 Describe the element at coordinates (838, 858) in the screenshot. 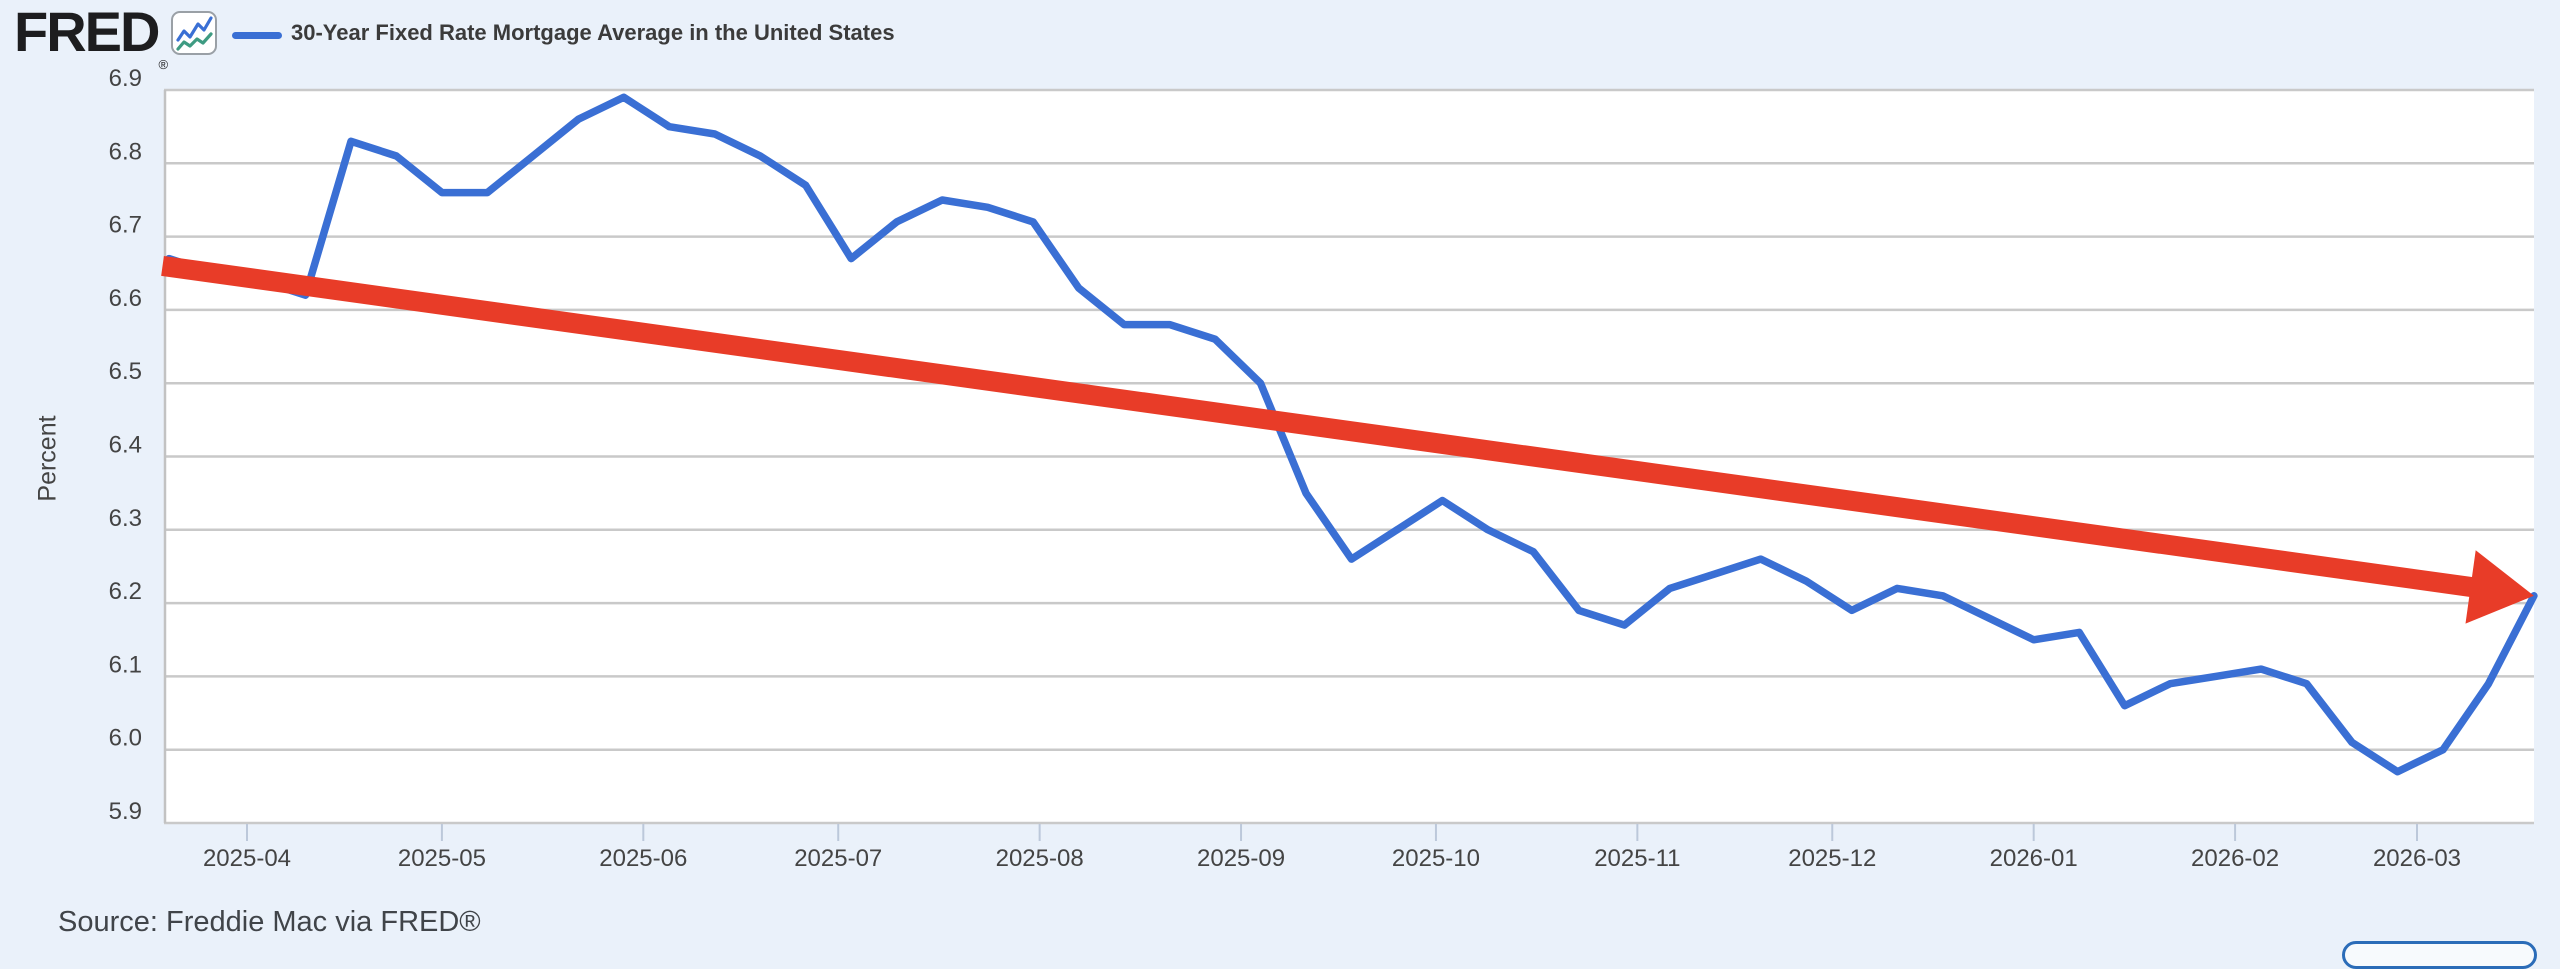

I see `x-tick-label: 2025-07` at that location.